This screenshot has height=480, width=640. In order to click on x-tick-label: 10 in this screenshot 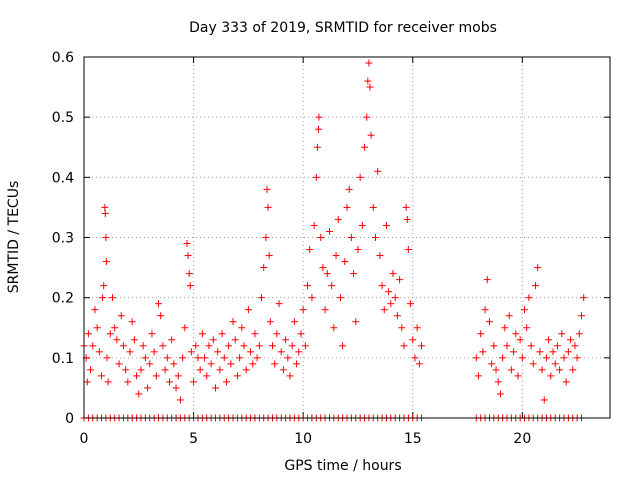, I will do `click(303, 439)`.